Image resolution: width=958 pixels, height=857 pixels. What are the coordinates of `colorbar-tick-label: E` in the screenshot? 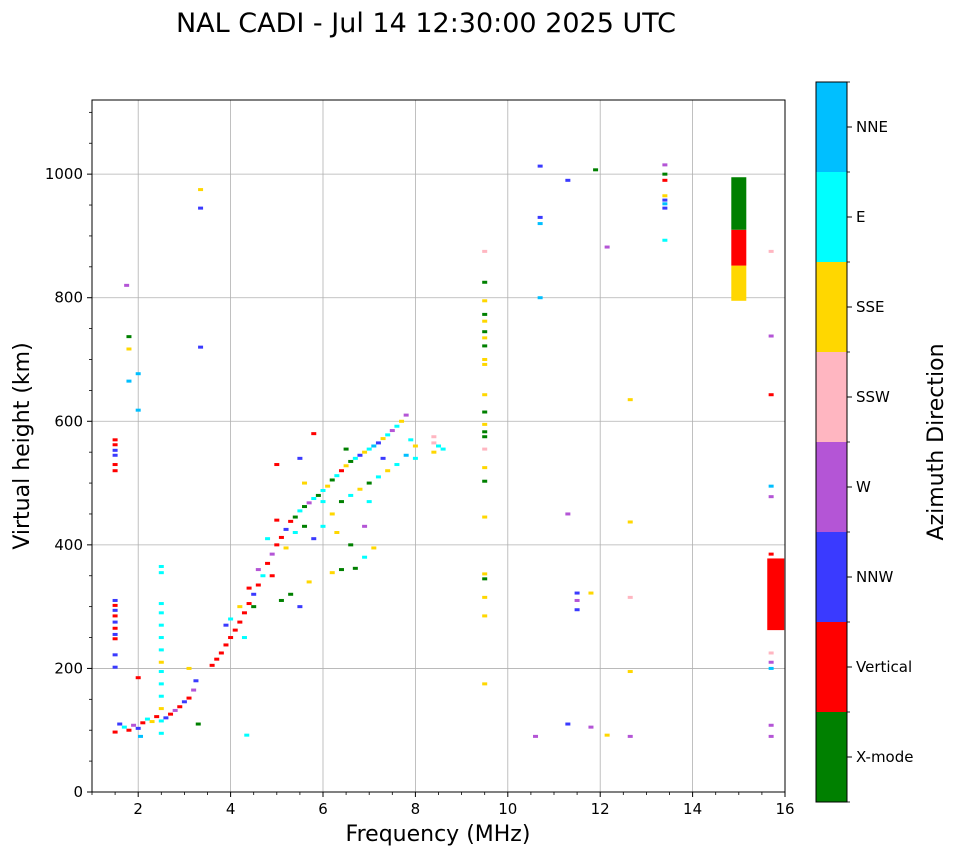 It's located at (860, 217).